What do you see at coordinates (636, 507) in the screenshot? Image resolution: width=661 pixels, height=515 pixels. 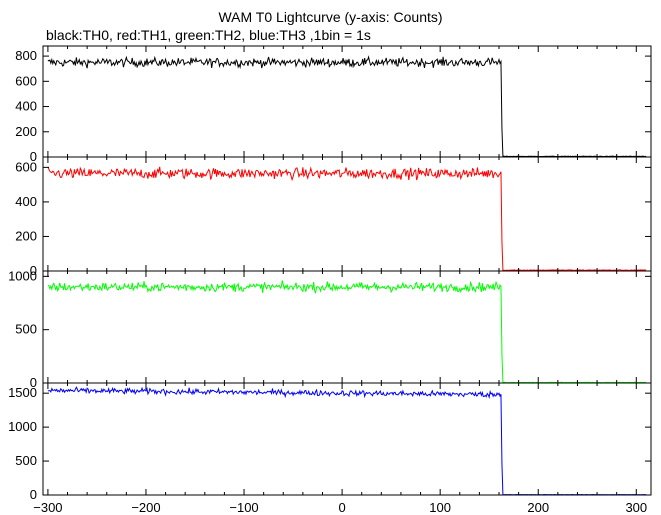 I see `x-tick-label: 300` at bounding box center [636, 507].